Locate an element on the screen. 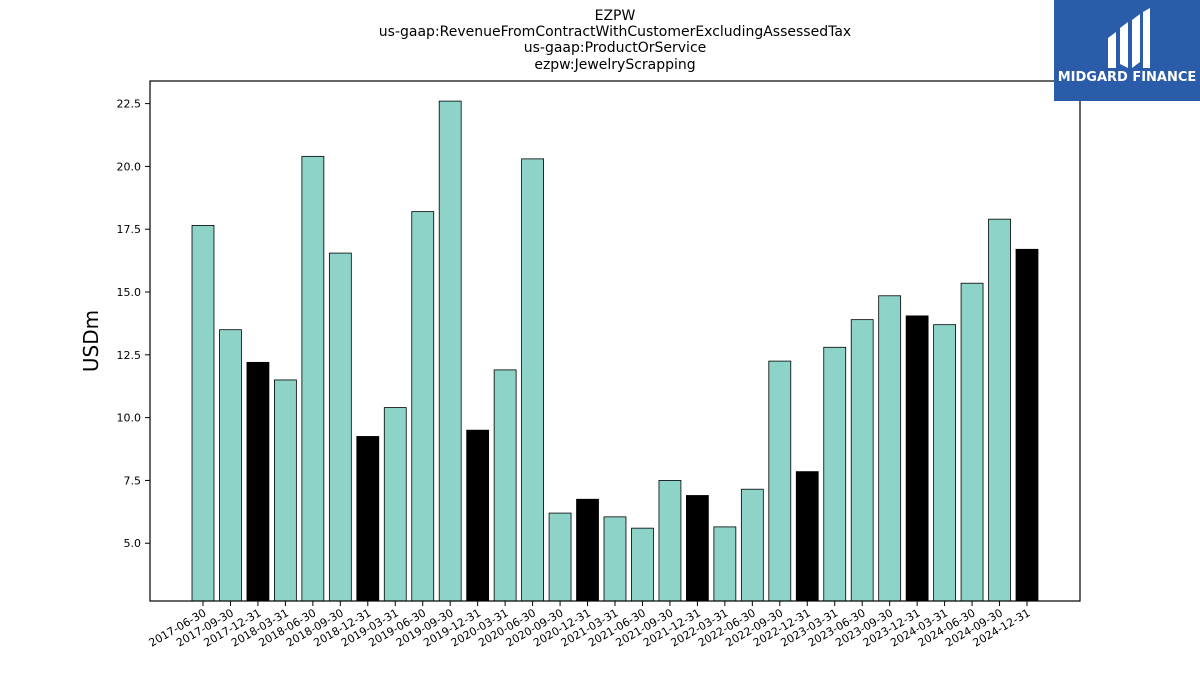  title-line-3: us-gaap:ProductOrService is located at coordinates (615, 48).